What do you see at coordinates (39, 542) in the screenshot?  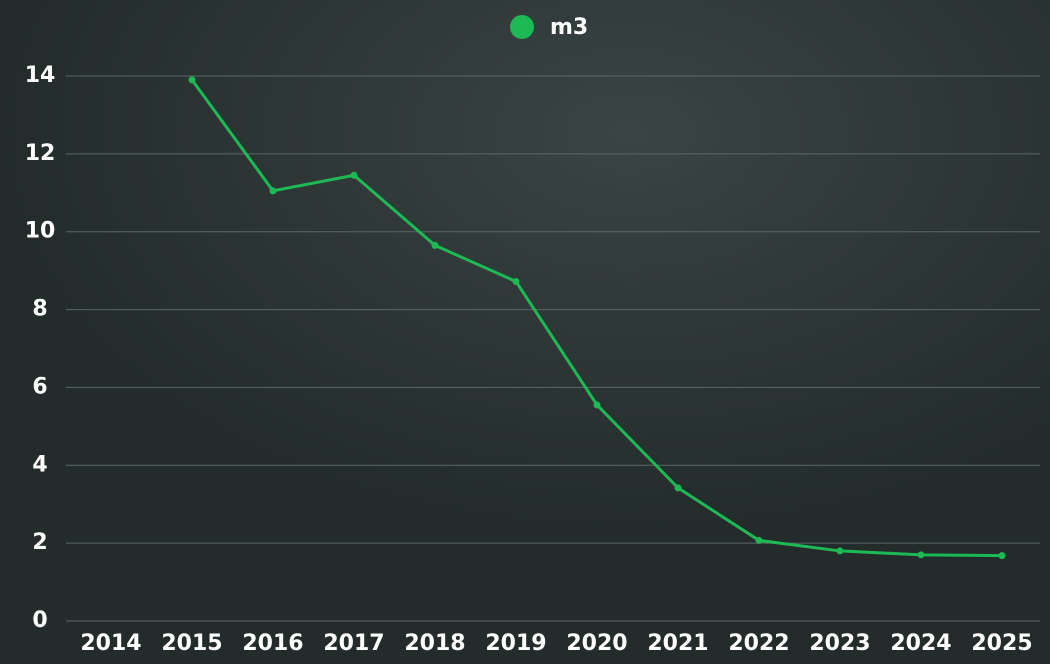 I see `y-tick-label: 2` at bounding box center [39, 542].